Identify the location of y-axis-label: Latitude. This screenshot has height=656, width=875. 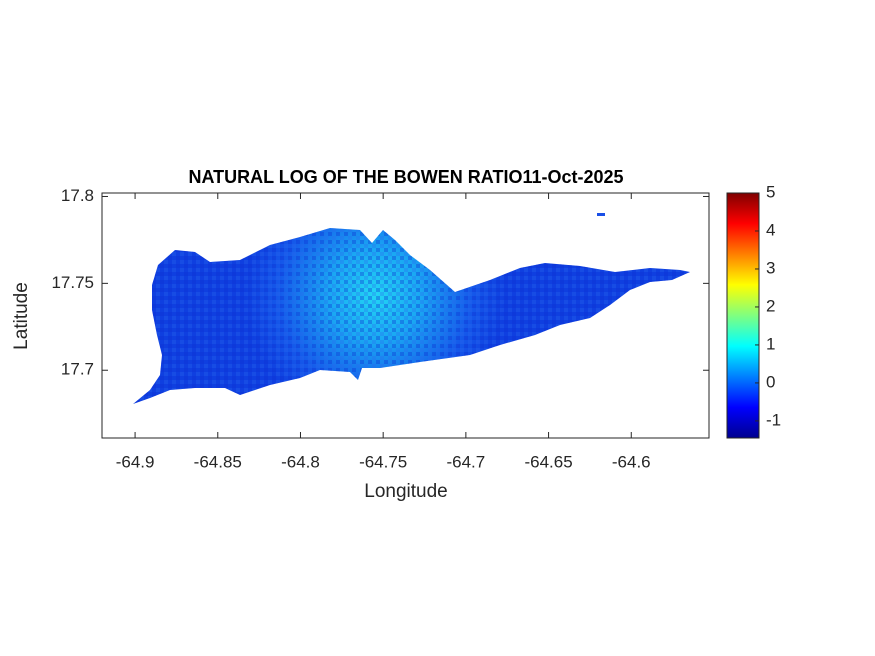
(21, 316).